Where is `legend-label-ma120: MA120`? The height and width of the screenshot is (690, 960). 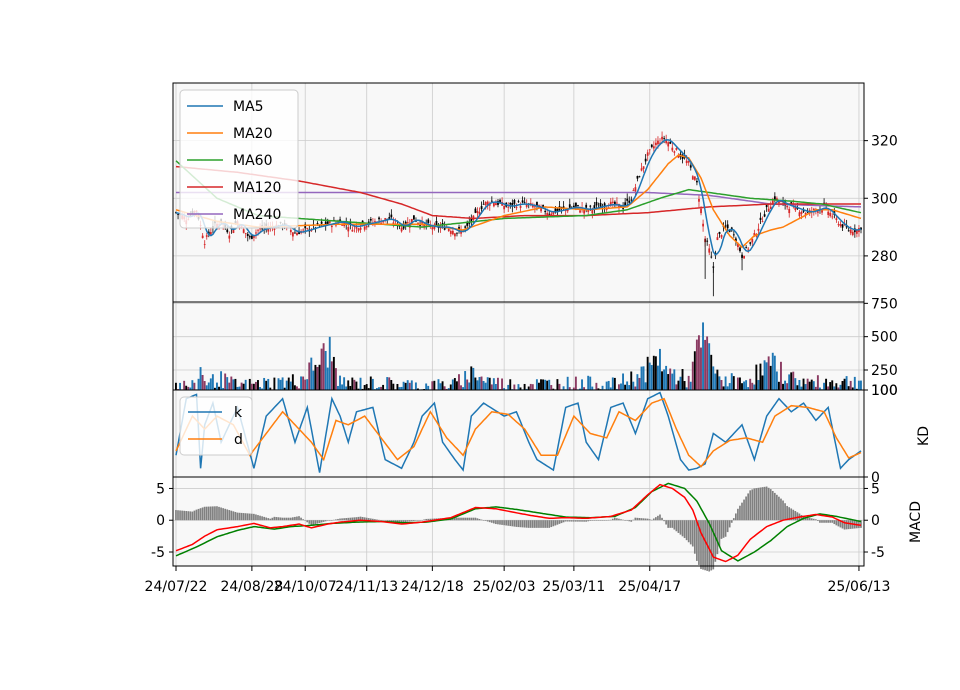
legend-label-ma120: MA120 is located at coordinates (257, 188).